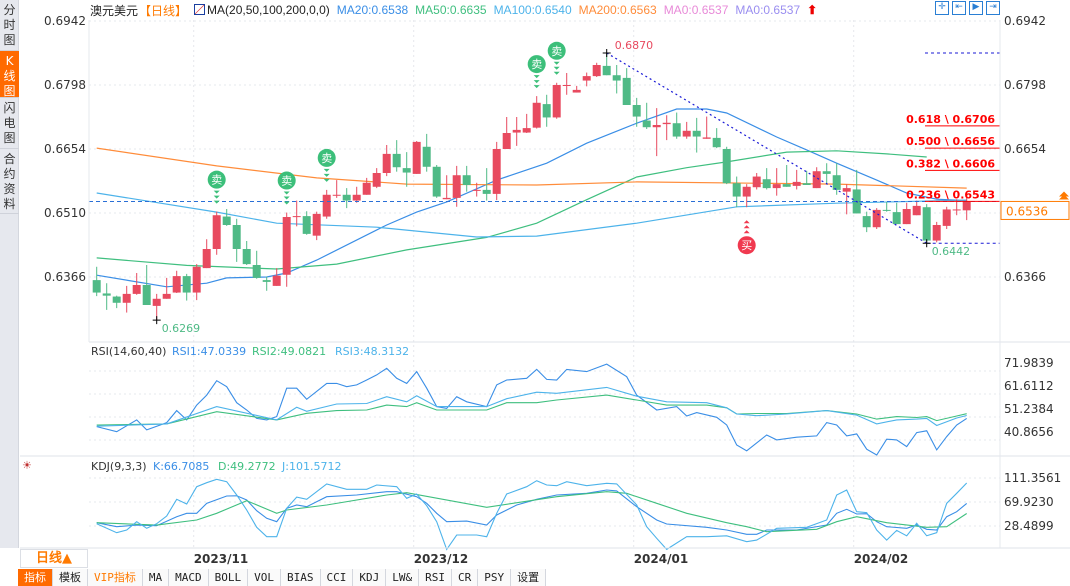 The image size is (1070, 586). Describe the element at coordinates (262, 10) in the screenshot. I see `ma-indicator: MA(20,50,100,200,0,0)` at that location.